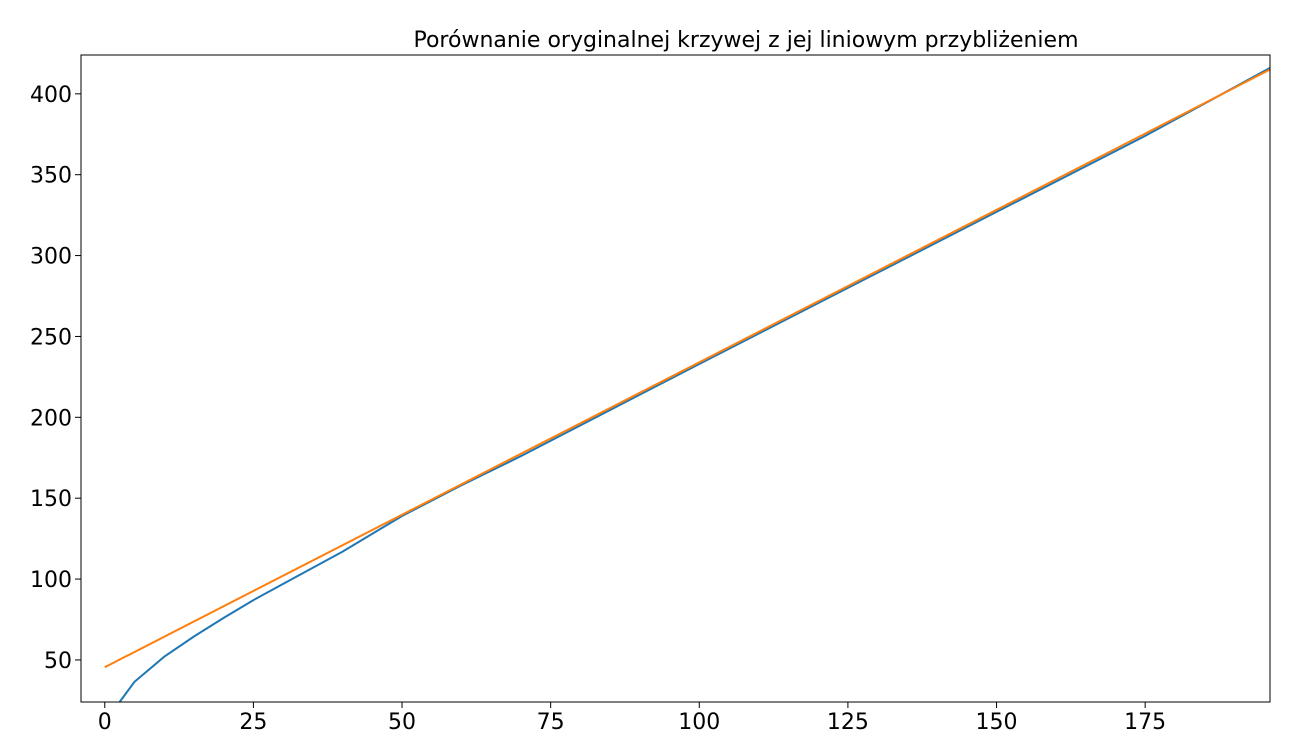  What do you see at coordinates (253, 722) in the screenshot?
I see `x-tick-label: 25` at bounding box center [253, 722].